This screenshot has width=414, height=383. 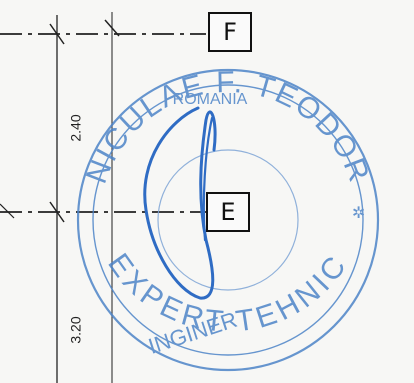 What do you see at coordinates (75, 128) in the screenshot?
I see `dimension-label-upper: 2.40` at bounding box center [75, 128].